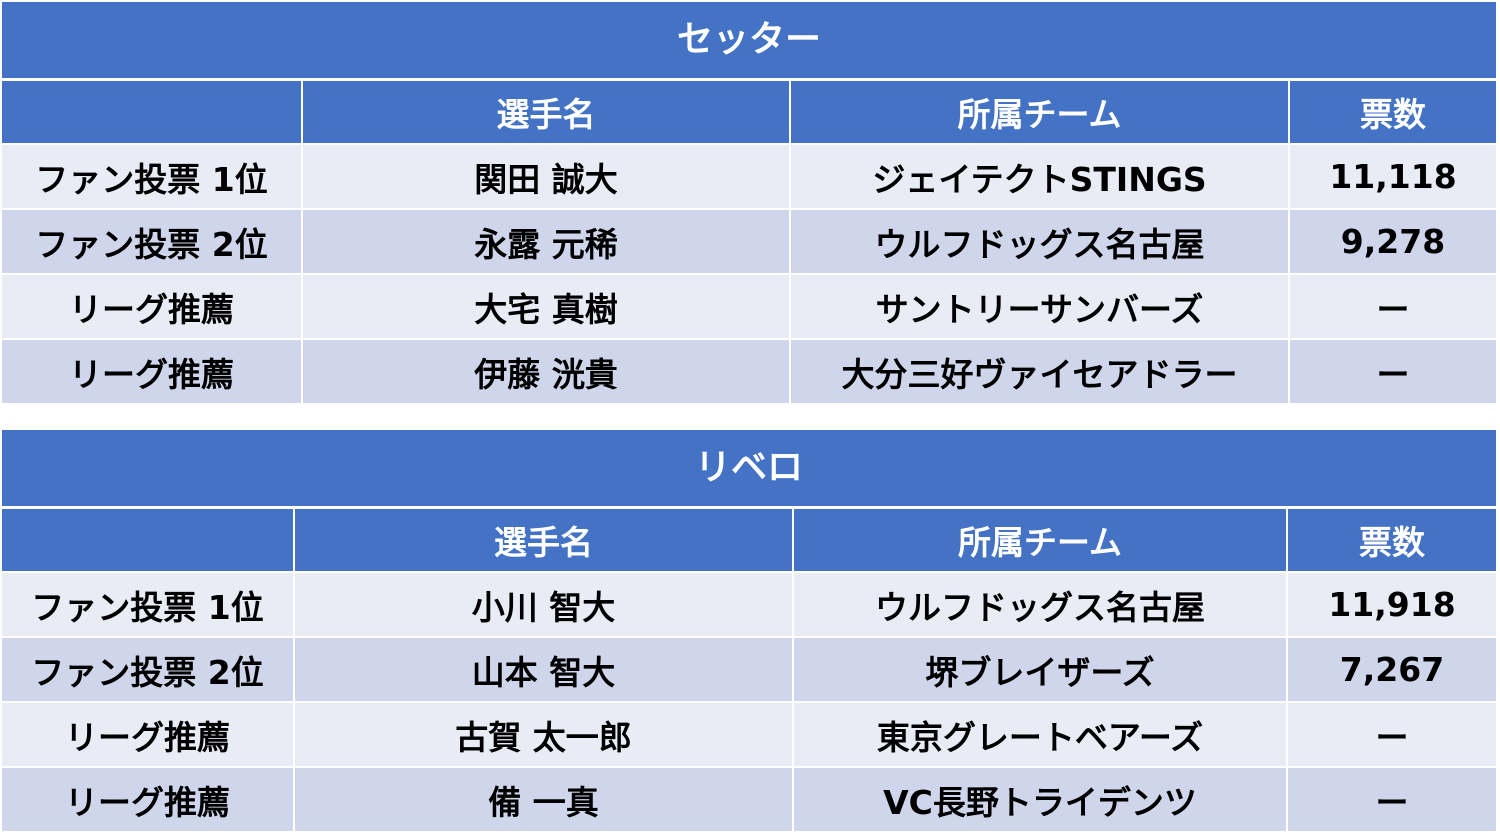 The image size is (1500, 837). Describe the element at coordinates (1040, 670) in the screenshot. I see `cell-team: 堺ブレイザーズ` at that location.